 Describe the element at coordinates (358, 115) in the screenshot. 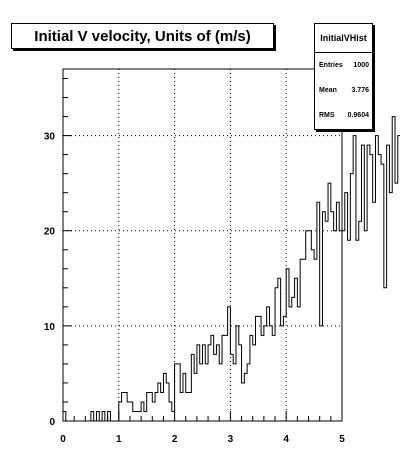

I see `stats-value: 0.9604` at that location.